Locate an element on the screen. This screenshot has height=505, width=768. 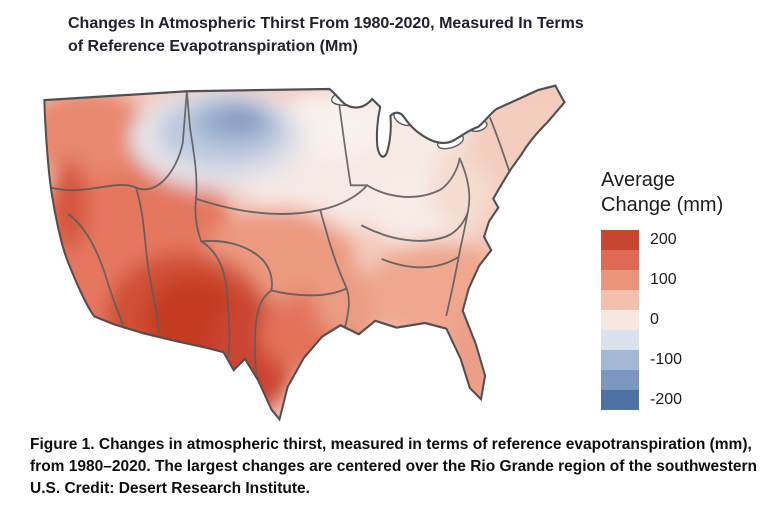
legend-label: 100 is located at coordinates (663, 279).